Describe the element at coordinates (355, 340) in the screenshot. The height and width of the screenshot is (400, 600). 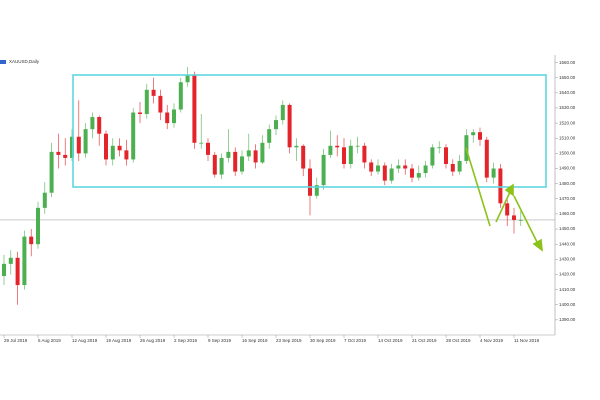
I see `x-tick-label: 7 Oct 2019` at that location.